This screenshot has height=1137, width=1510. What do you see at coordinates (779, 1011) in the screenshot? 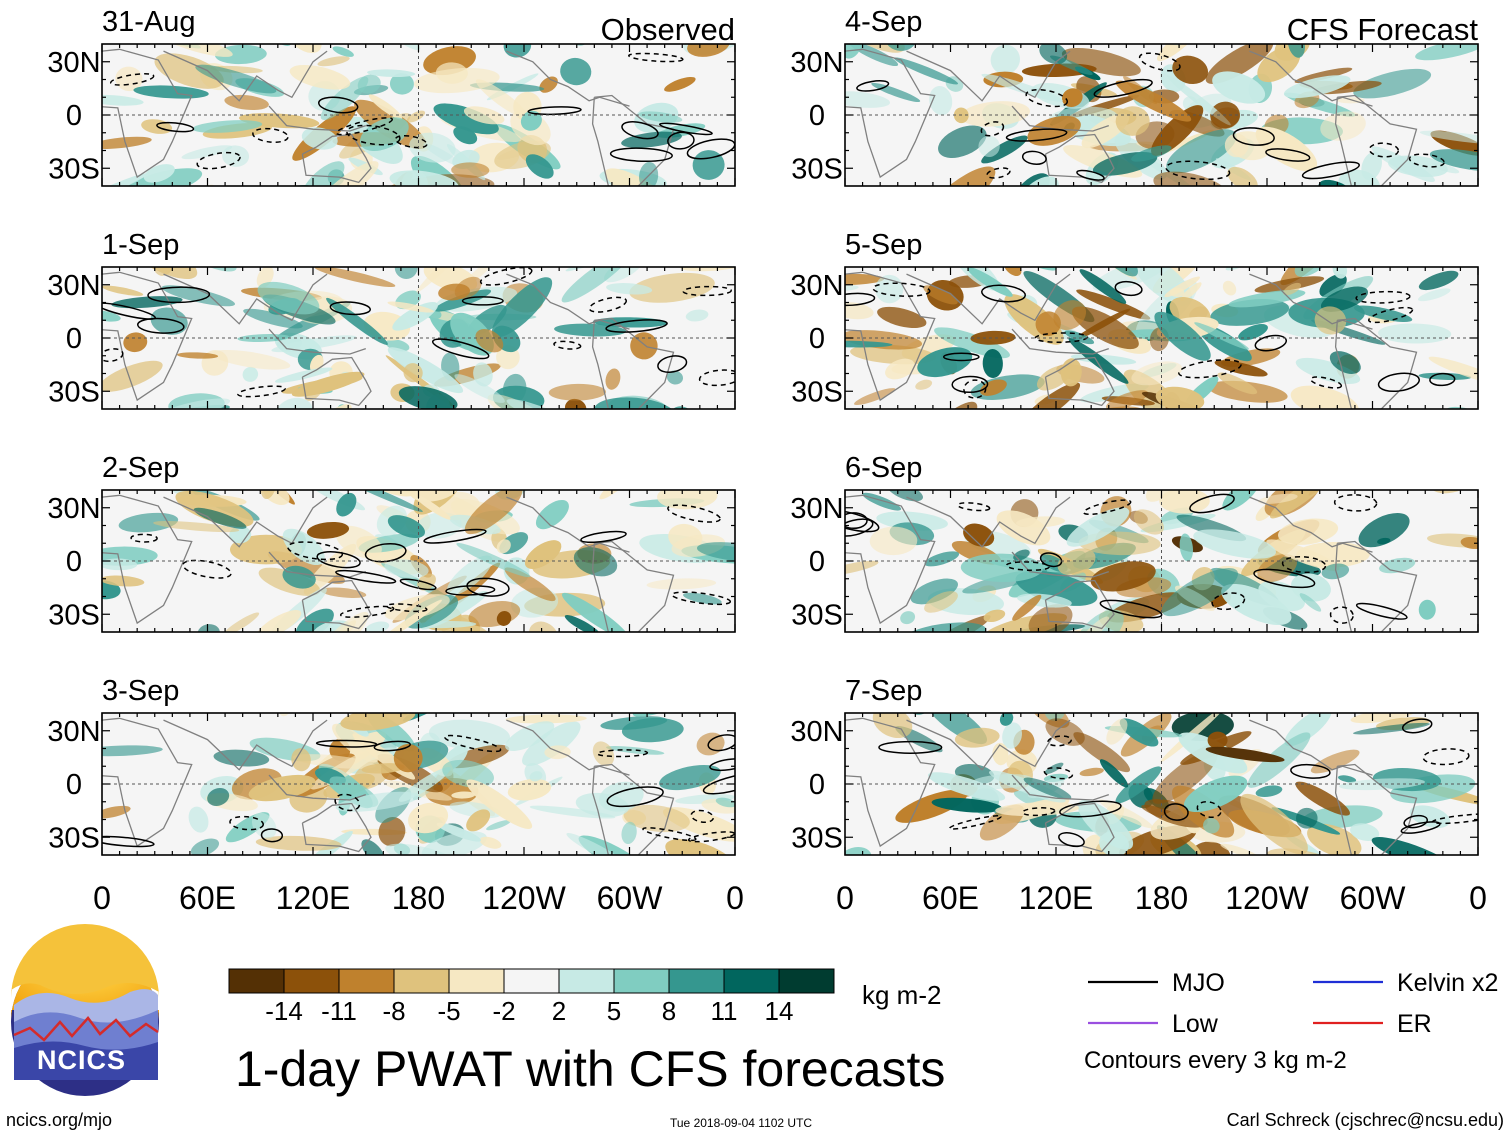
I see `colorbar-tick-label: 14` at bounding box center [779, 1011].